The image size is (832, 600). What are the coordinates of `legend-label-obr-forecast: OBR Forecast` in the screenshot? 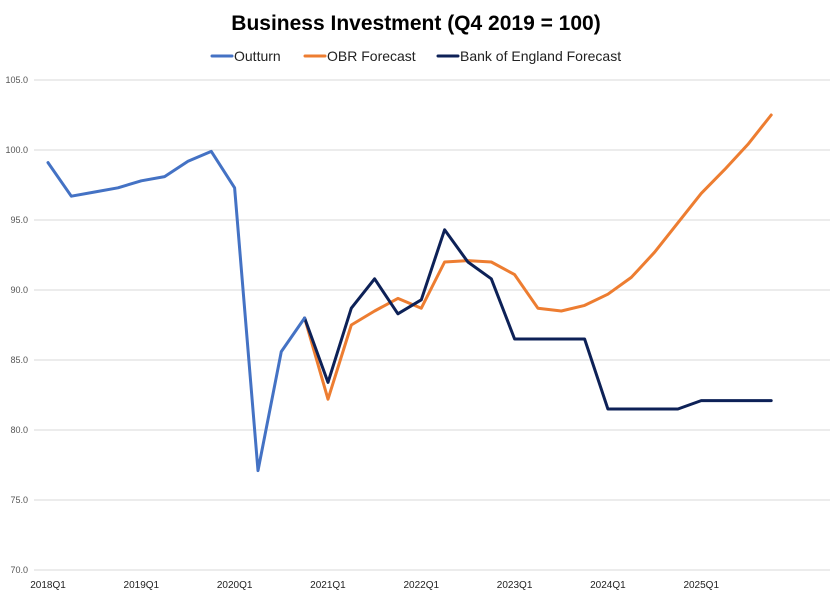 It's located at (371, 56).